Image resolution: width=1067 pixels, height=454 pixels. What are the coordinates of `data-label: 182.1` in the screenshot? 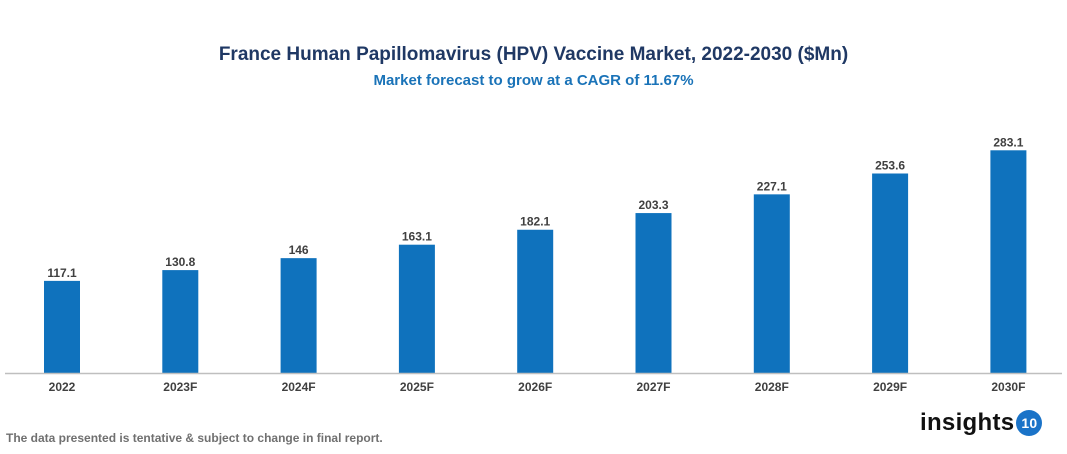 It's located at (535, 222).